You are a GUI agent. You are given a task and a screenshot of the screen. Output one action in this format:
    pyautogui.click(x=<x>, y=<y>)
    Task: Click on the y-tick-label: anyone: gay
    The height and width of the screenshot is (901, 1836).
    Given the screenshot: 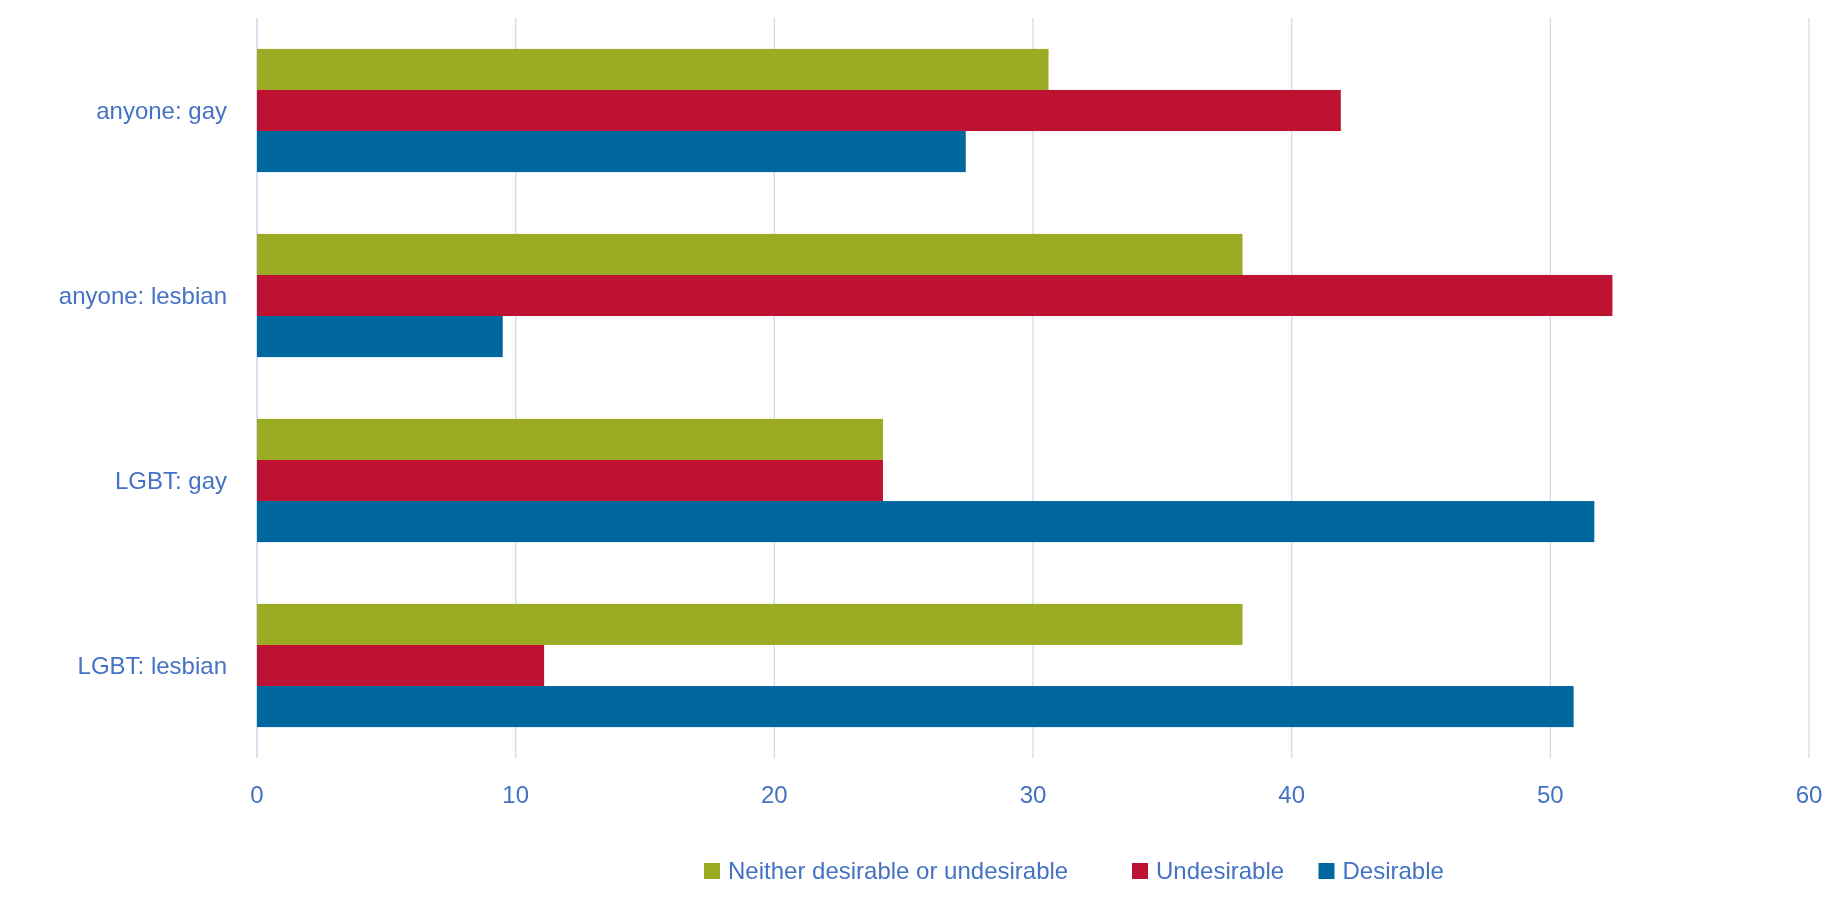 What is the action you would take?
    pyautogui.click(x=161, y=110)
    